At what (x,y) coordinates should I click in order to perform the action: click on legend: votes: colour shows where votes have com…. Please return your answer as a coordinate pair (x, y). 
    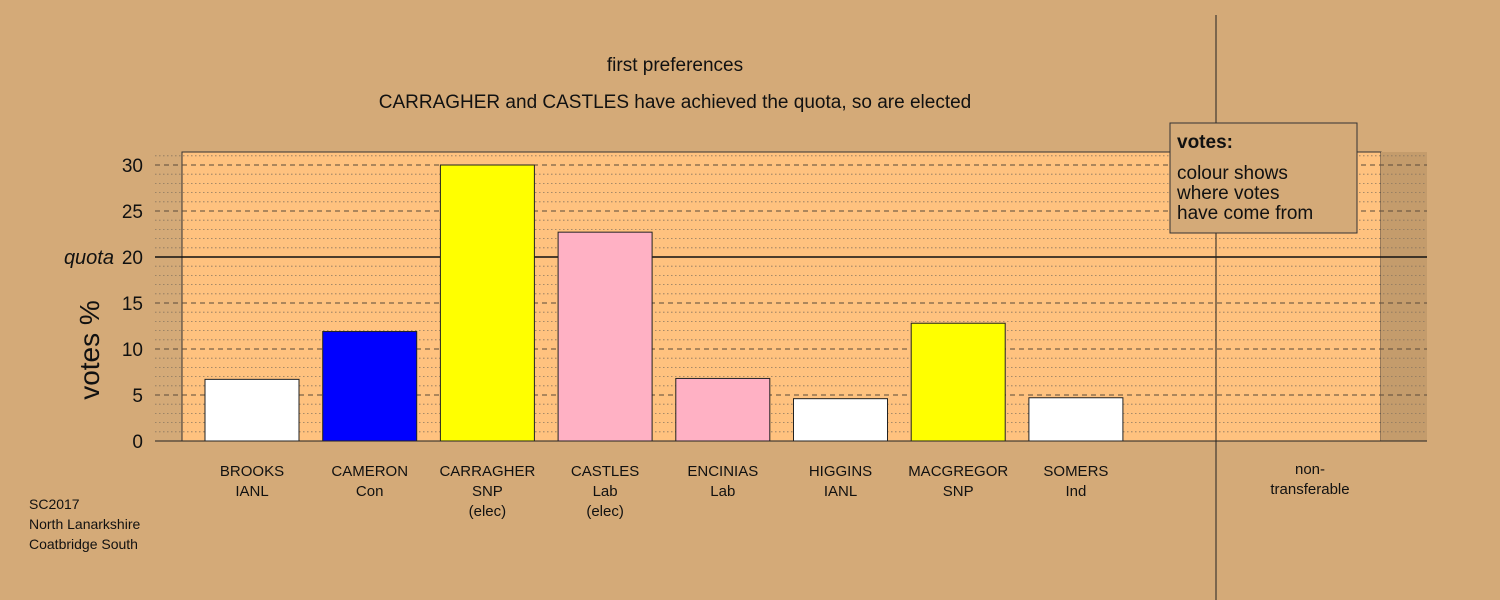
    Looking at the image, I should click on (1263, 178).